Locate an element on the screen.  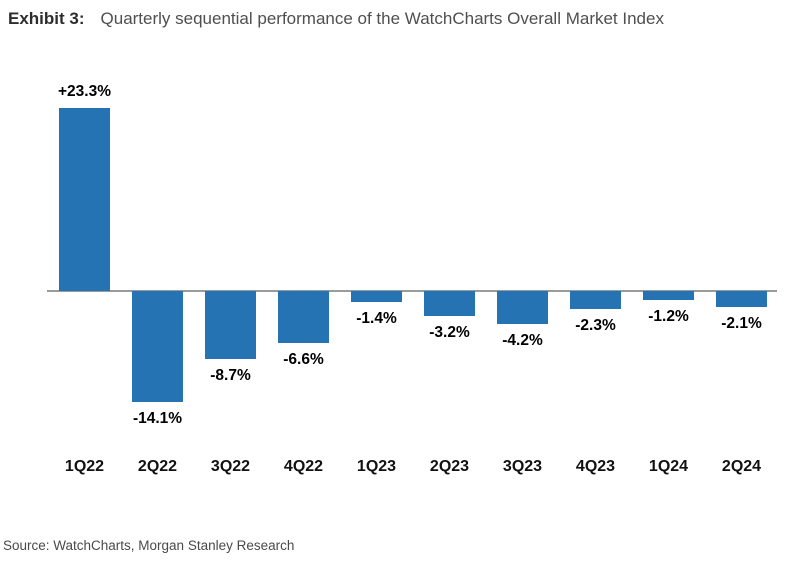
x-axis-label-1Q22: 1Q22 is located at coordinates (84, 466).